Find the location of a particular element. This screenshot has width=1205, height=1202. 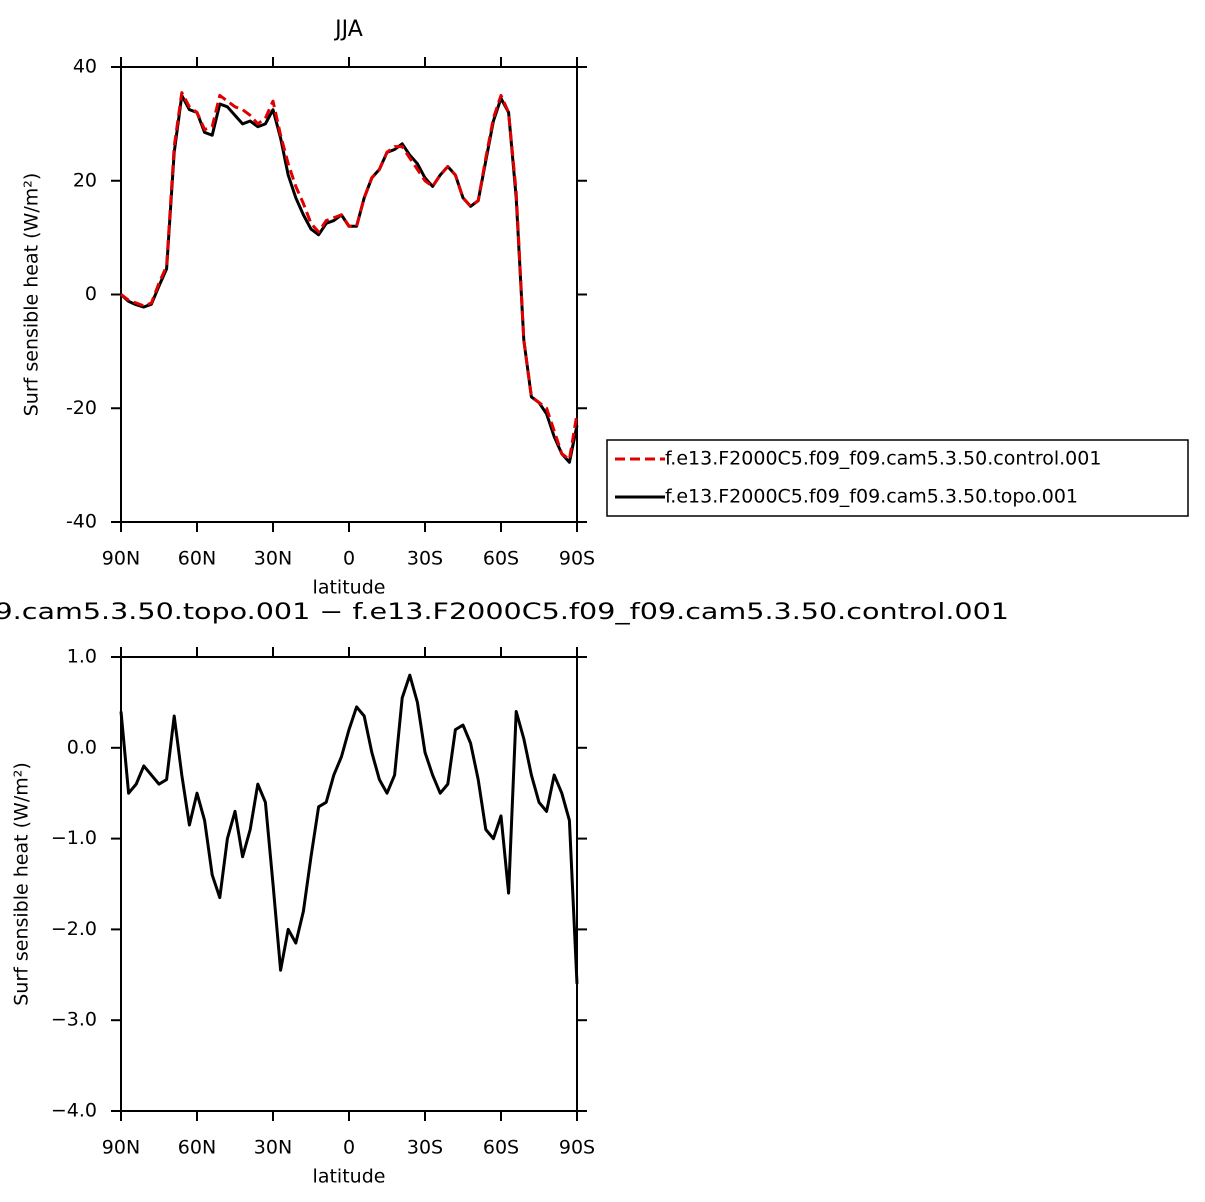

y-tick-label: −2.0 is located at coordinates (74, 929).